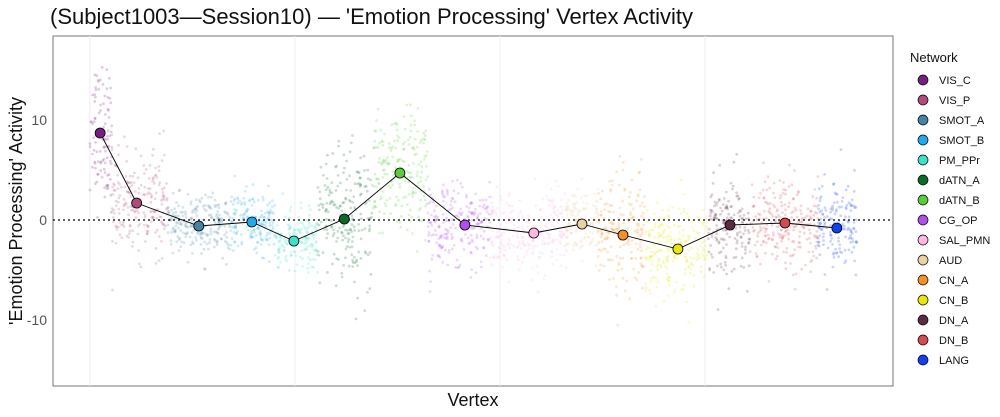  I want to click on legend-label: SMOT_B, so click(961, 141).